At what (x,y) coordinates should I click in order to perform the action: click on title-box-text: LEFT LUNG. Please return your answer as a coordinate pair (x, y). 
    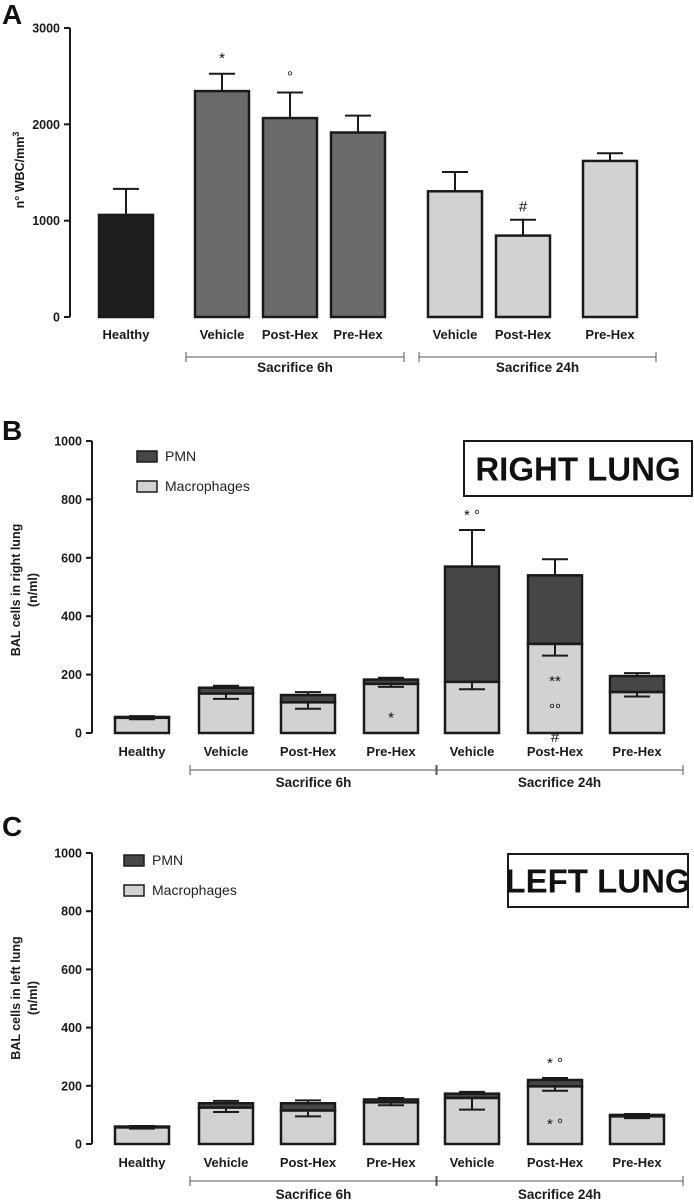
    Looking at the image, I should click on (597, 881).